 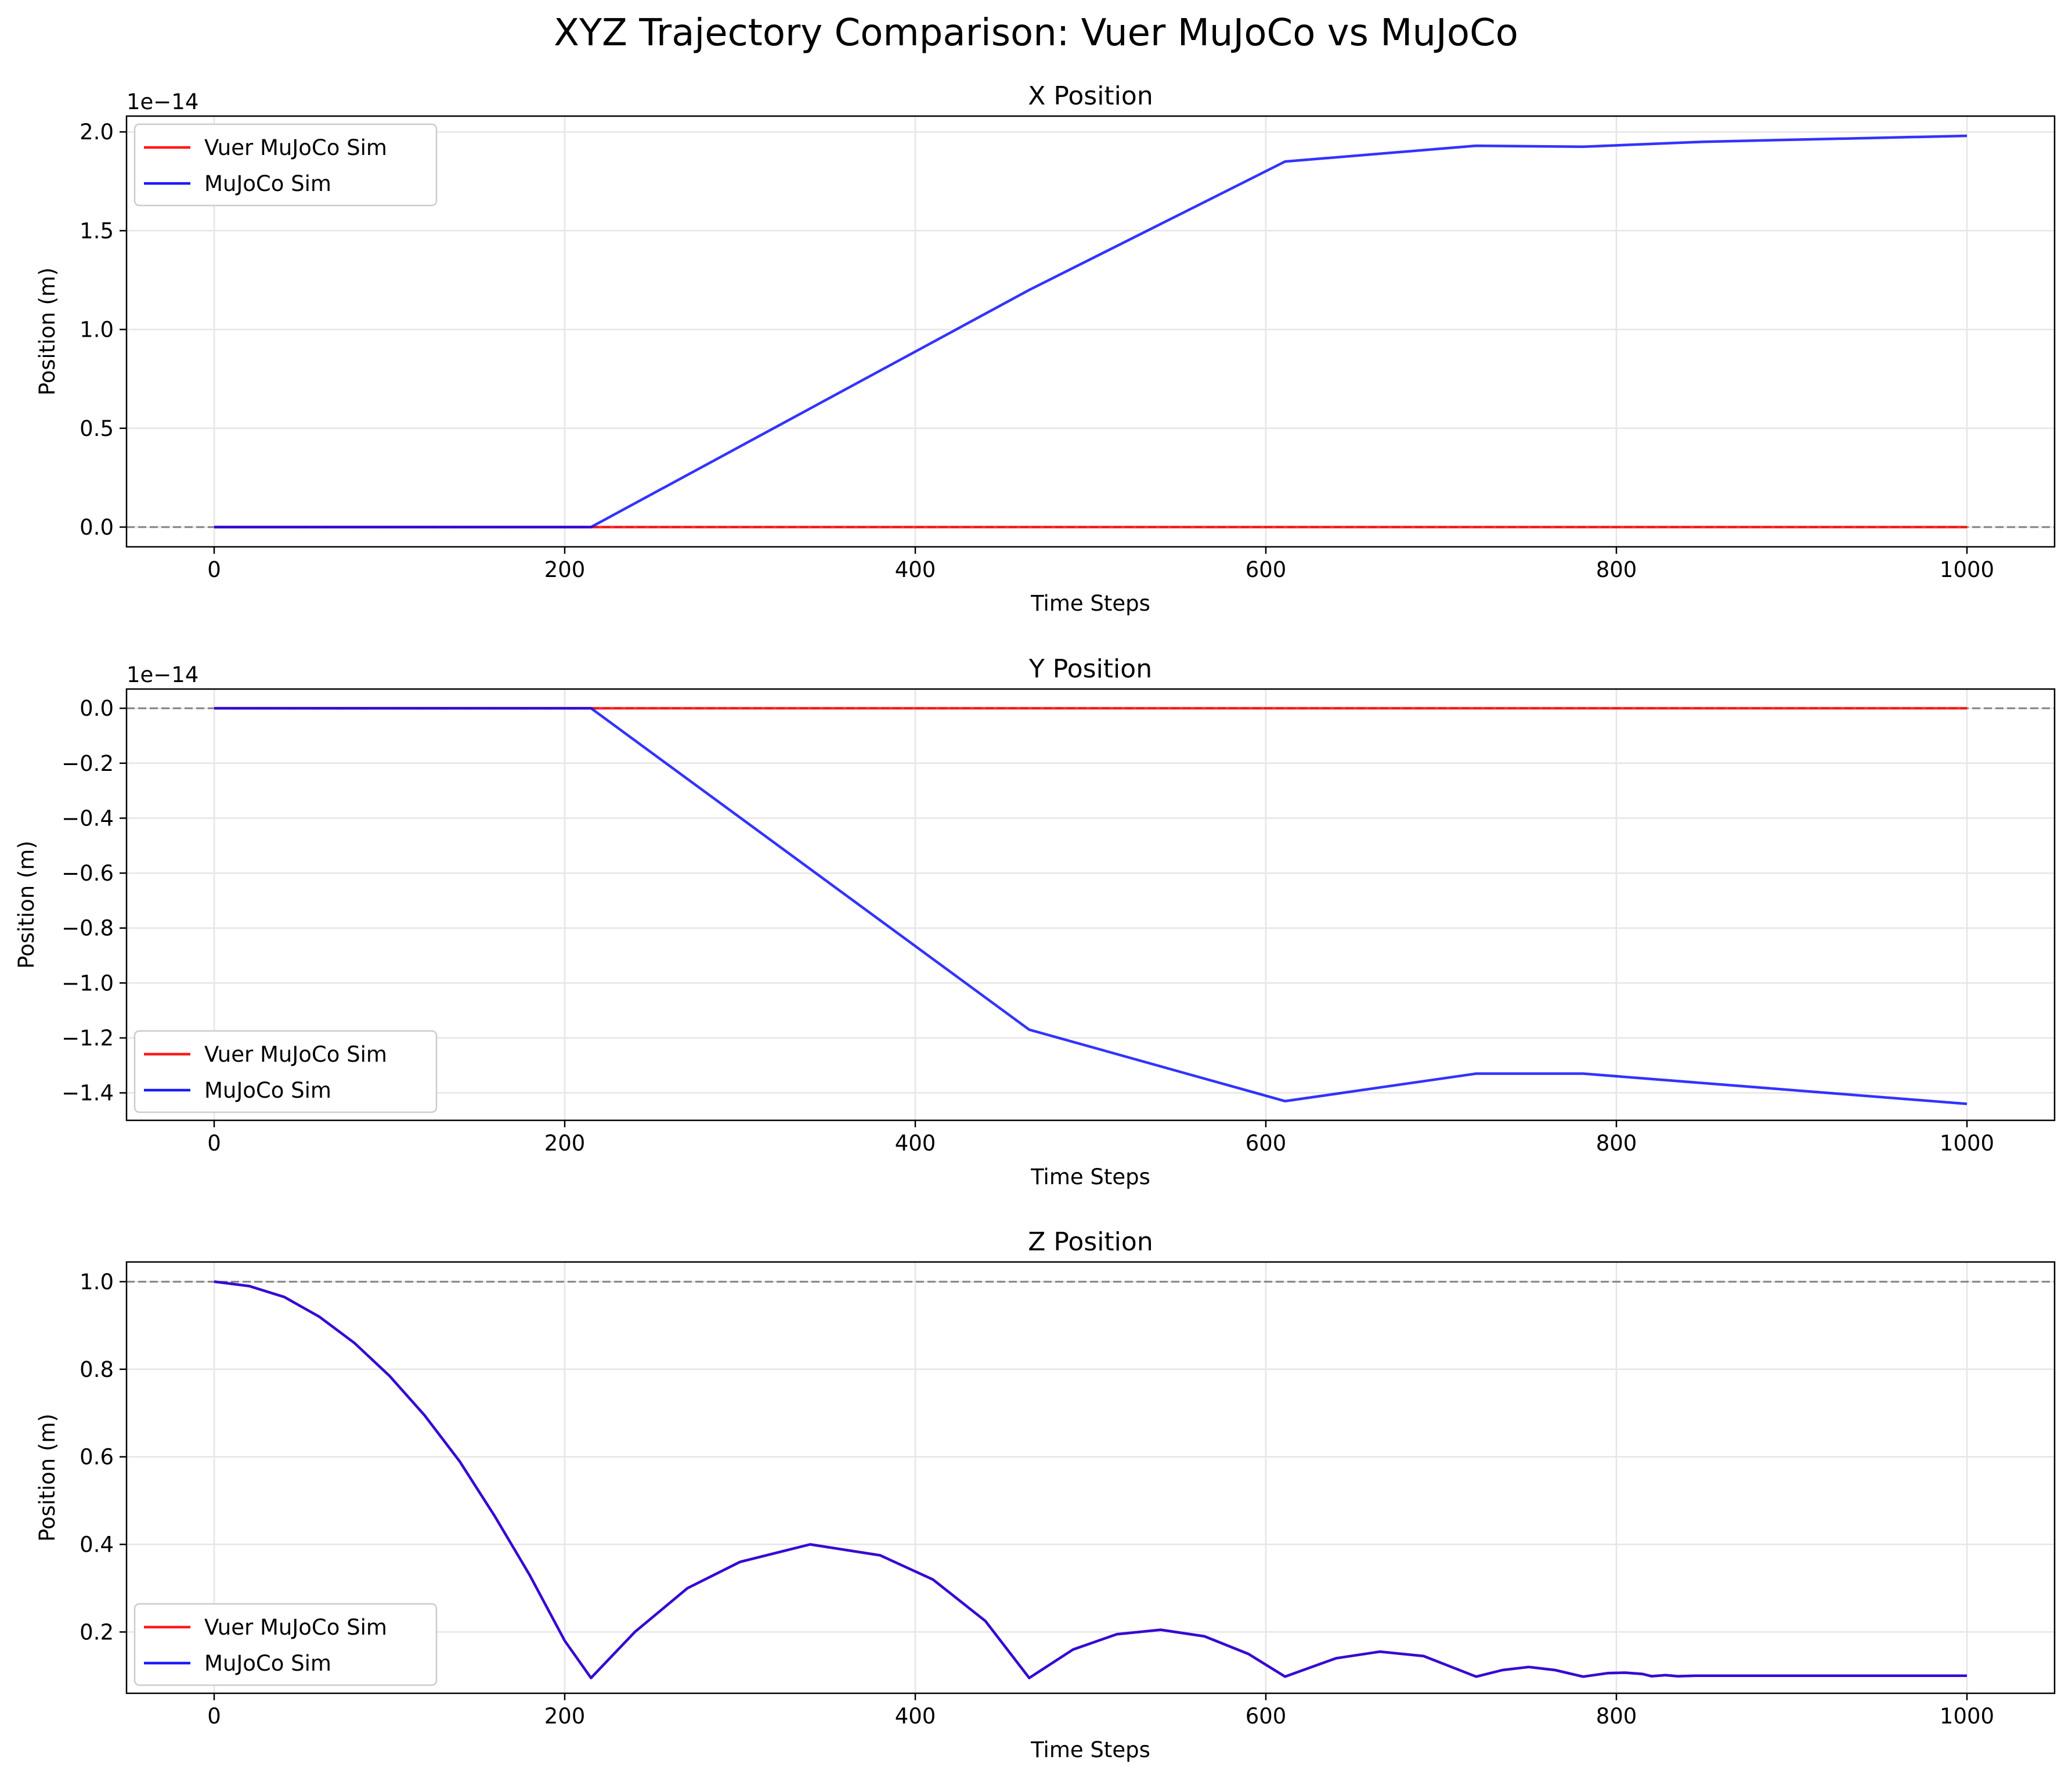 I want to click on subplot-title: Y Position, so click(x=1090, y=669).